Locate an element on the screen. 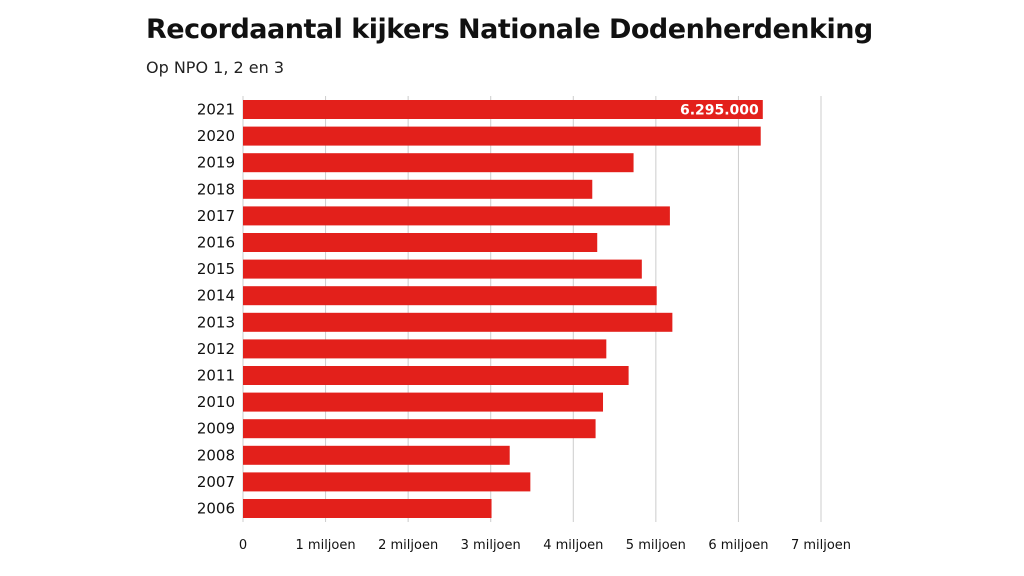  category-label: 2007 is located at coordinates (216, 482).